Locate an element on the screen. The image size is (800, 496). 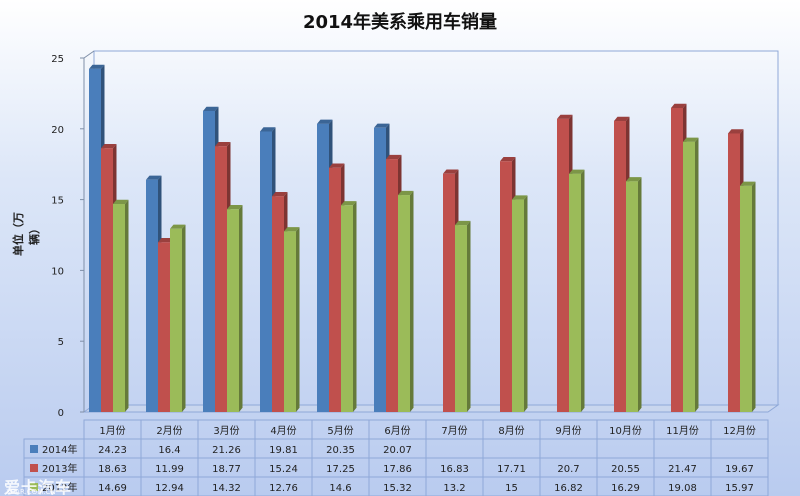
data-label: 20.55 is located at coordinates (625, 469).